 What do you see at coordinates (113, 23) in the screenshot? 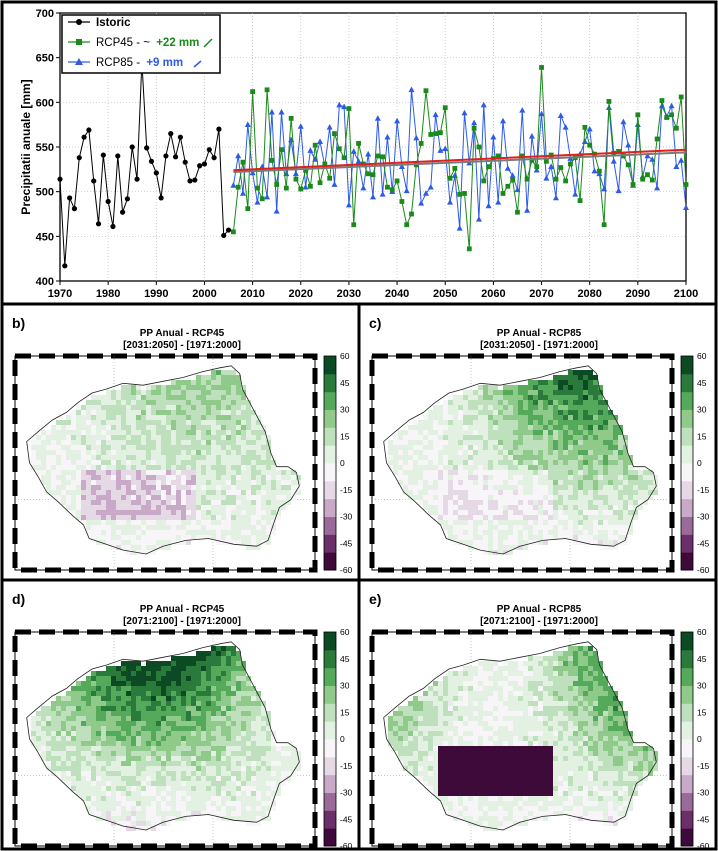
I see `legend-istoric: Istoric` at bounding box center [113, 23].